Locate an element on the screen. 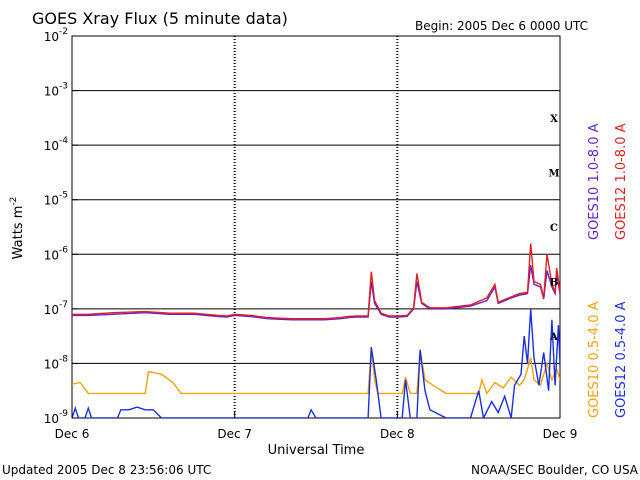  series-line-goes10-0-5-4-0-a is located at coordinates (316, 372).